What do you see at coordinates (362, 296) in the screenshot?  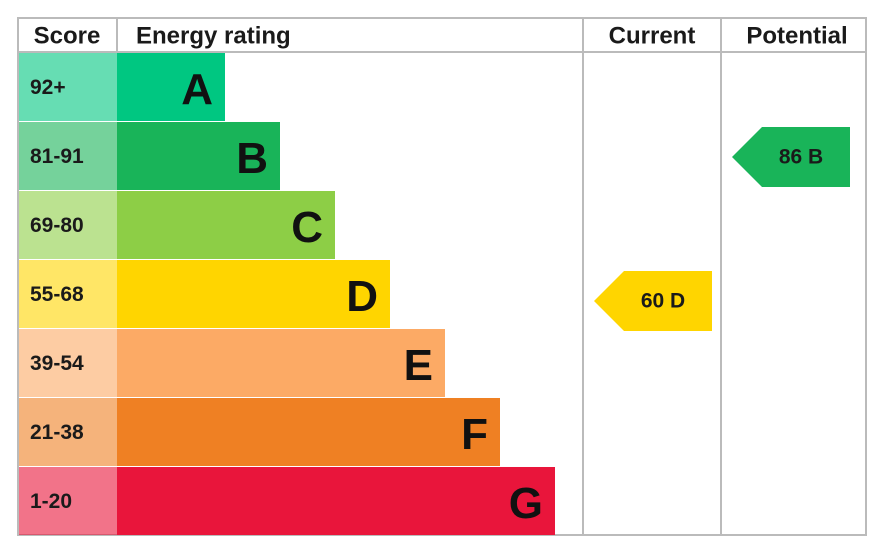 I see `band-letter: D` at bounding box center [362, 296].